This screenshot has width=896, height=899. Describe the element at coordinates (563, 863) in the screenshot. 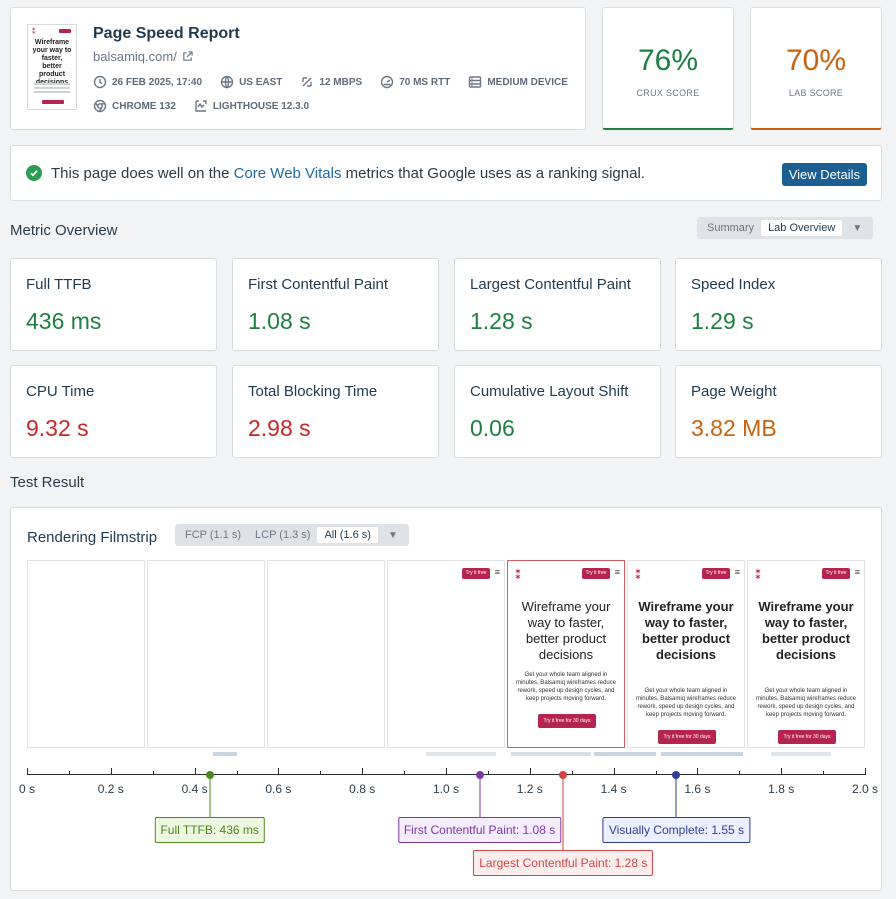

I see `marker-label: Largest Contentful Paint: 1.28 s` at that location.